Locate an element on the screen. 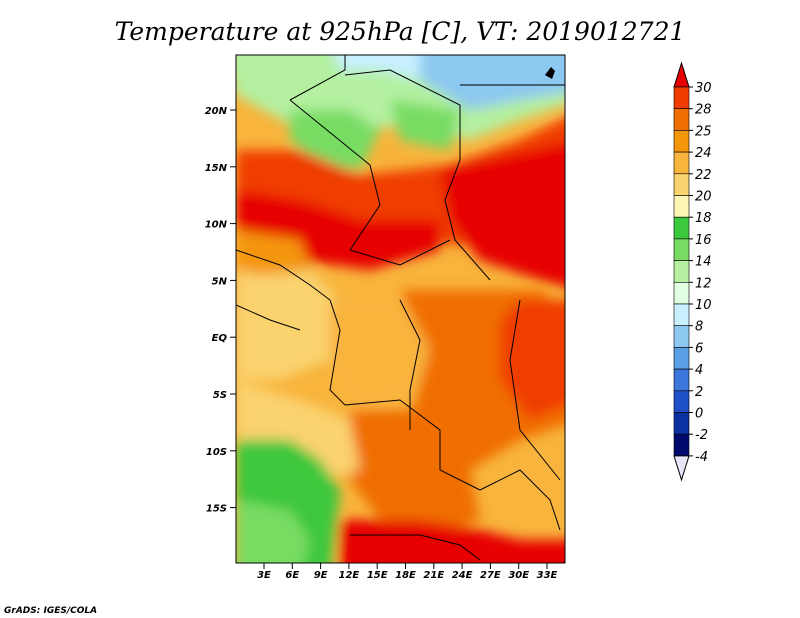 Image resolution: width=800 pixels, height=618 pixels. colorbar-label: 22 is located at coordinates (703, 175).